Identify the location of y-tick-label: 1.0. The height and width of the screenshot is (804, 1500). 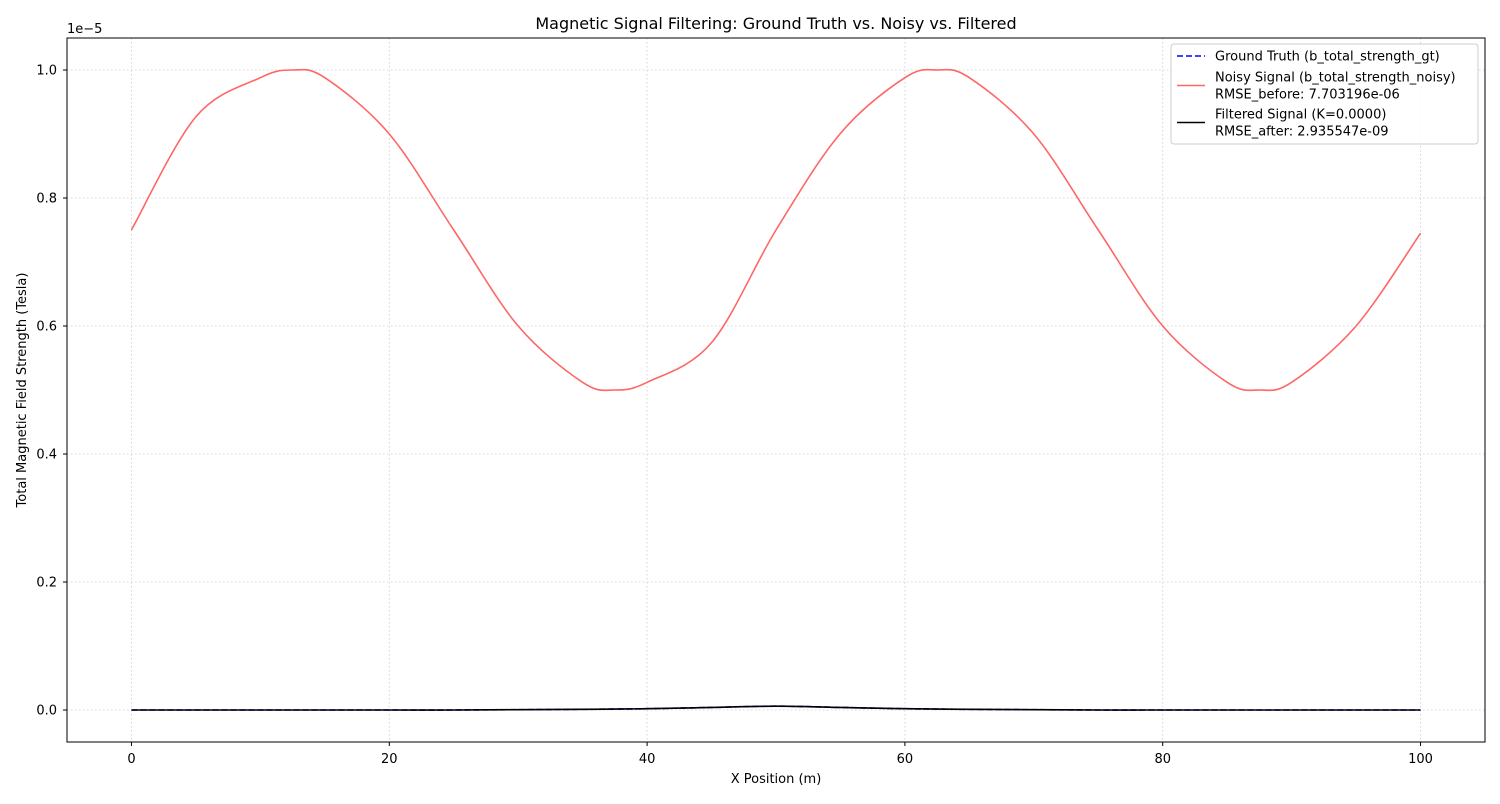
(46, 71).